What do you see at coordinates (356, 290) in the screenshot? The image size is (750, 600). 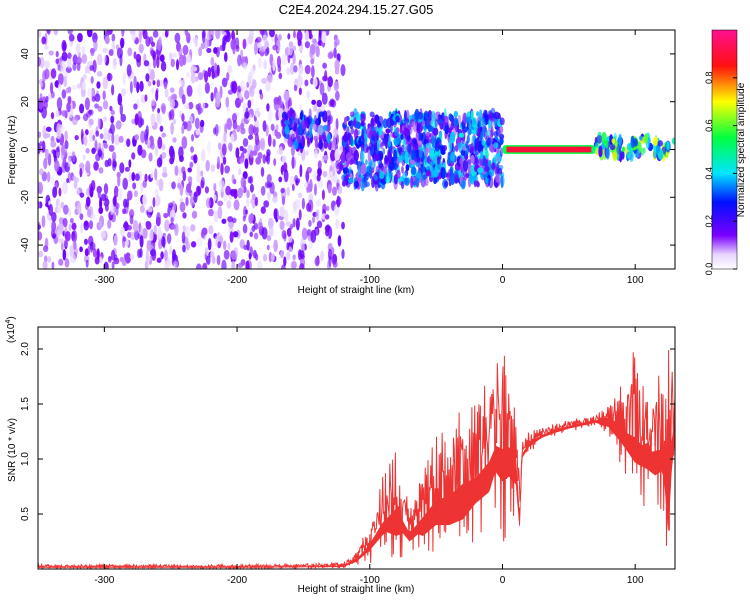 I see `spectrogram-x-label: Height of straight line (km)` at bounding box center [356, 290].